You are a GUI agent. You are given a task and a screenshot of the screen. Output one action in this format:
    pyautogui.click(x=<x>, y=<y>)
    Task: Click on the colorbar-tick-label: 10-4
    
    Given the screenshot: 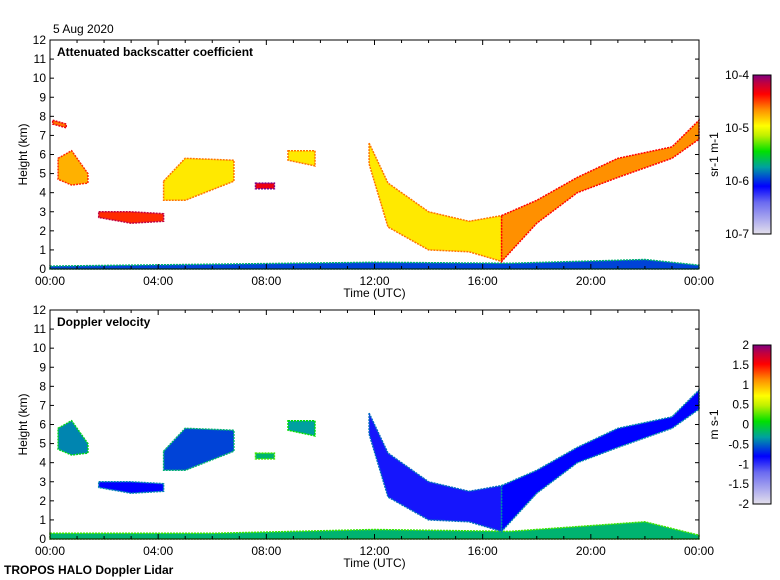 What is the action you would take?
    pyautogui.click(x=737, y=75)
    